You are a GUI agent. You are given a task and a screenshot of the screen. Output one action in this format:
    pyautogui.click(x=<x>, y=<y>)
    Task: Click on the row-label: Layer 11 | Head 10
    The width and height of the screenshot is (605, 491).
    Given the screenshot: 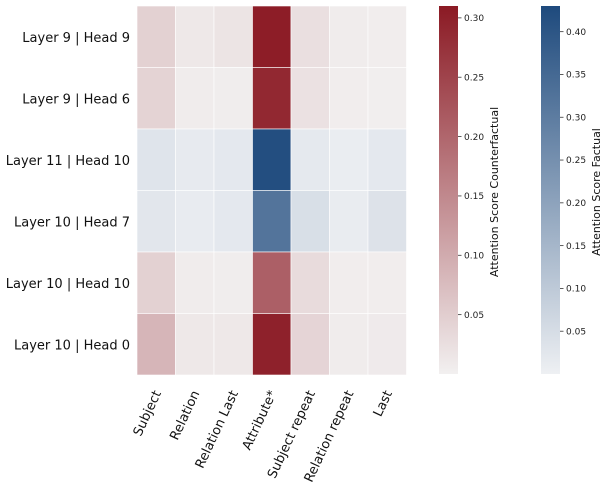 What is the action you would take?
    pyautogui.click(x=68, y=161)
    